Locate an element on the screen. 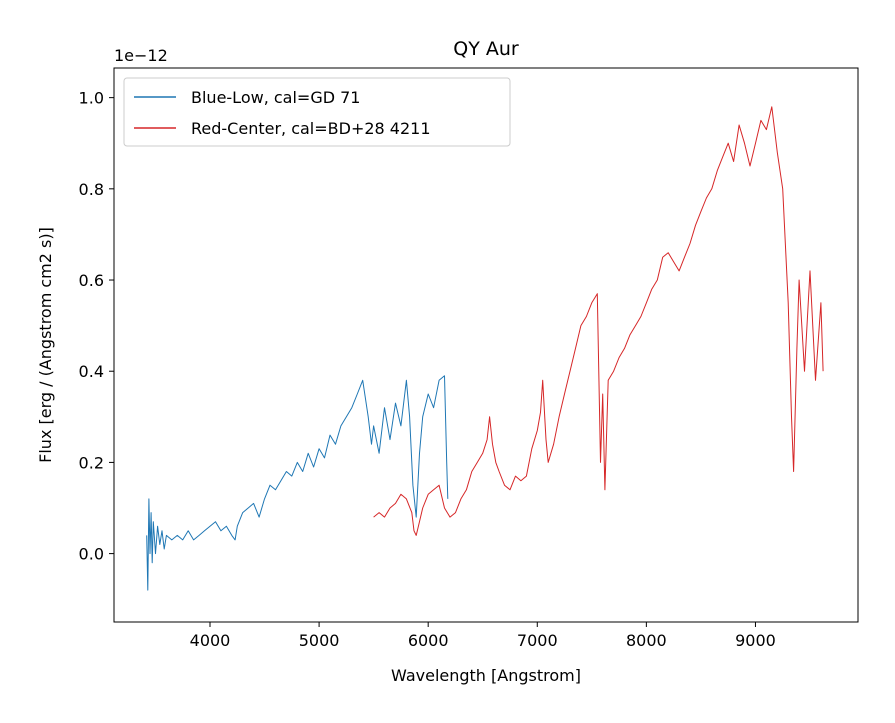  y-tick-label: 1.0 is located at coordinates (91, 98).